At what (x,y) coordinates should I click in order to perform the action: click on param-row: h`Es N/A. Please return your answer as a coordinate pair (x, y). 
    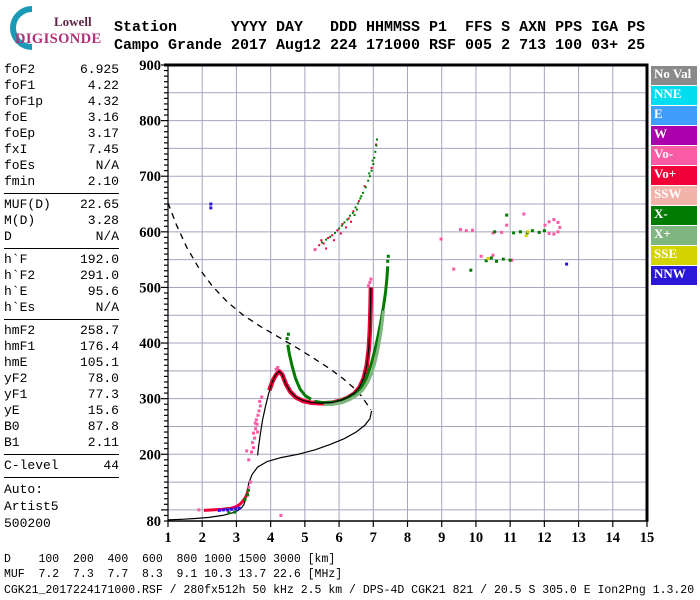
    Looking at the image, I should click on (61, 308).